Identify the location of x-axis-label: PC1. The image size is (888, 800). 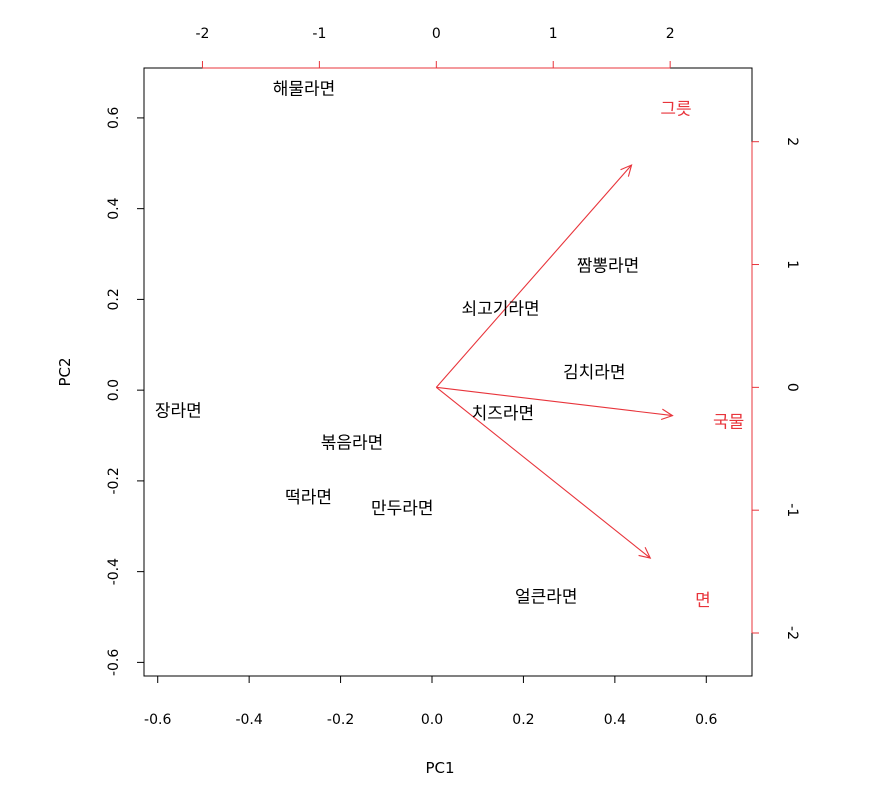
(439, 768).